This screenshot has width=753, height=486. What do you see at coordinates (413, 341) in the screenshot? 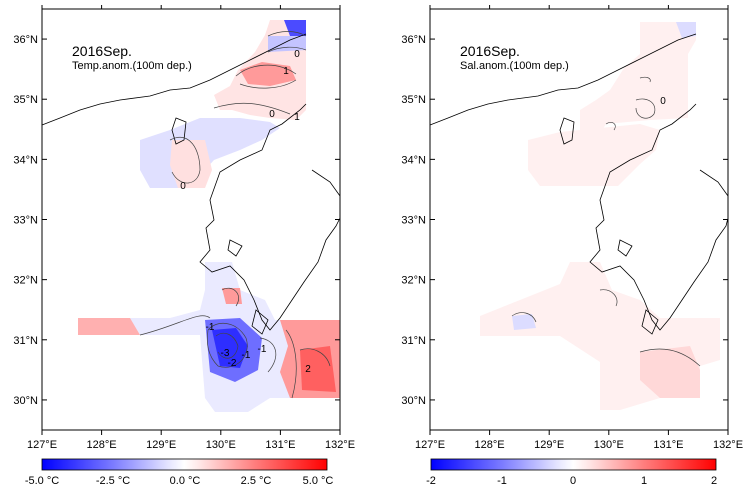
I see `sal-y-tick-label: 31°N` at bounding box center [413, 341].